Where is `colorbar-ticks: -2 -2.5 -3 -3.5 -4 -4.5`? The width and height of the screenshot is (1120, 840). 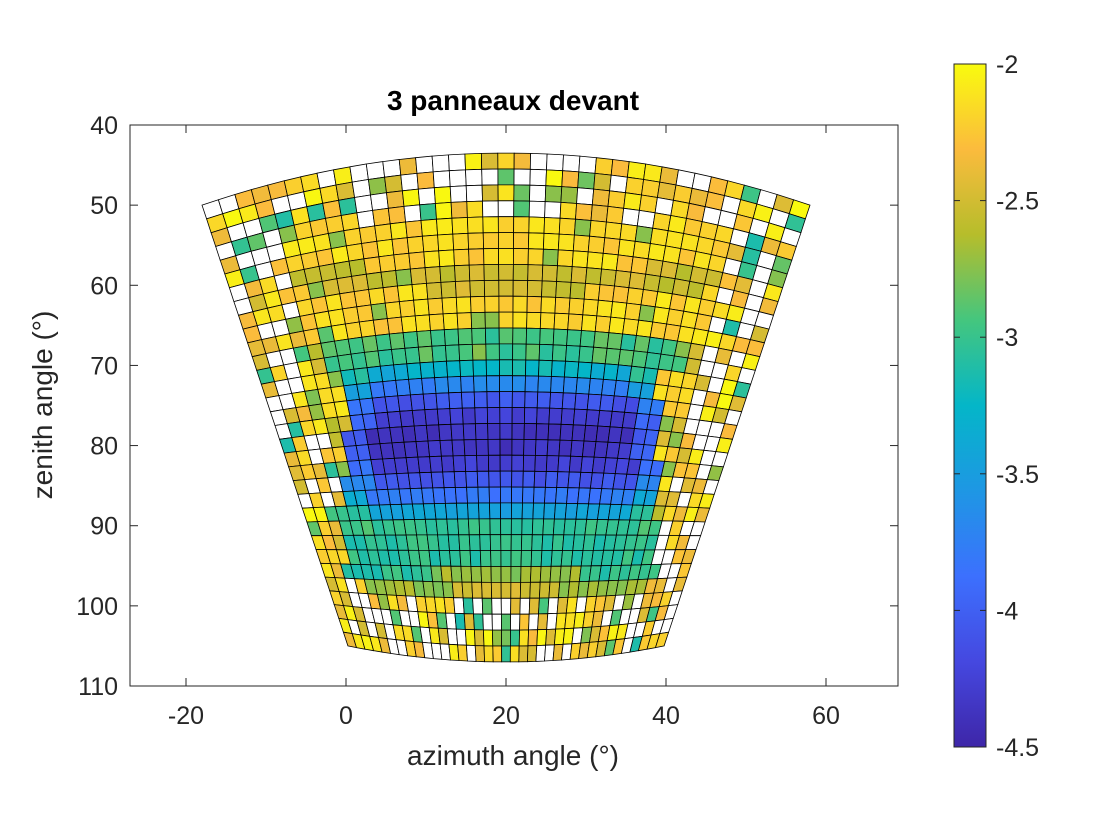 colorbar-ticks: -2 -2.5 -3 -3.5 -4 -4.5 is located at coordinates (996, 406).